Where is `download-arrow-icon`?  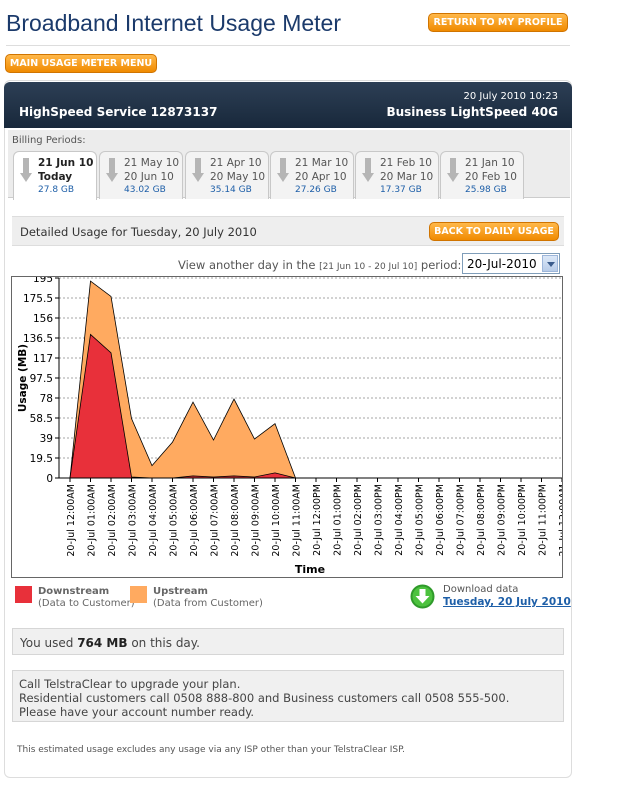
download-arrow-icon is located at coordinates (422, 596).